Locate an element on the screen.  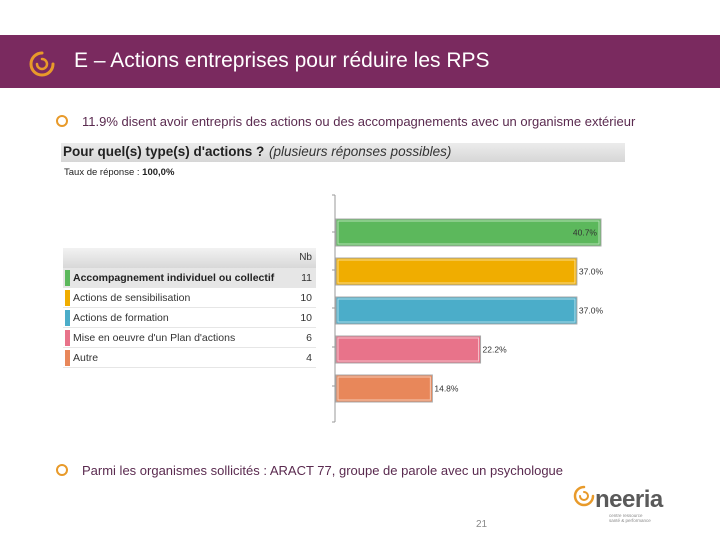
response-rate-value: 100,0% is located at coordinates (158, 172).